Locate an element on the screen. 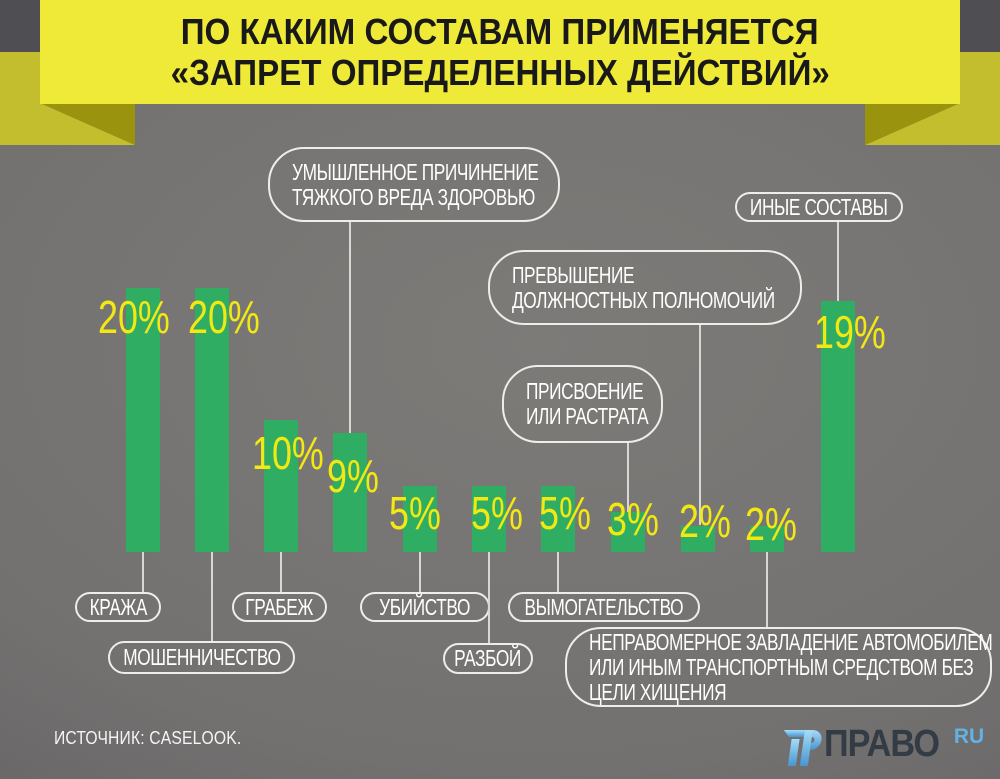 This screenshot has width=1000, height=779. ribbon-fold-right is located at coordinates (912, 124).